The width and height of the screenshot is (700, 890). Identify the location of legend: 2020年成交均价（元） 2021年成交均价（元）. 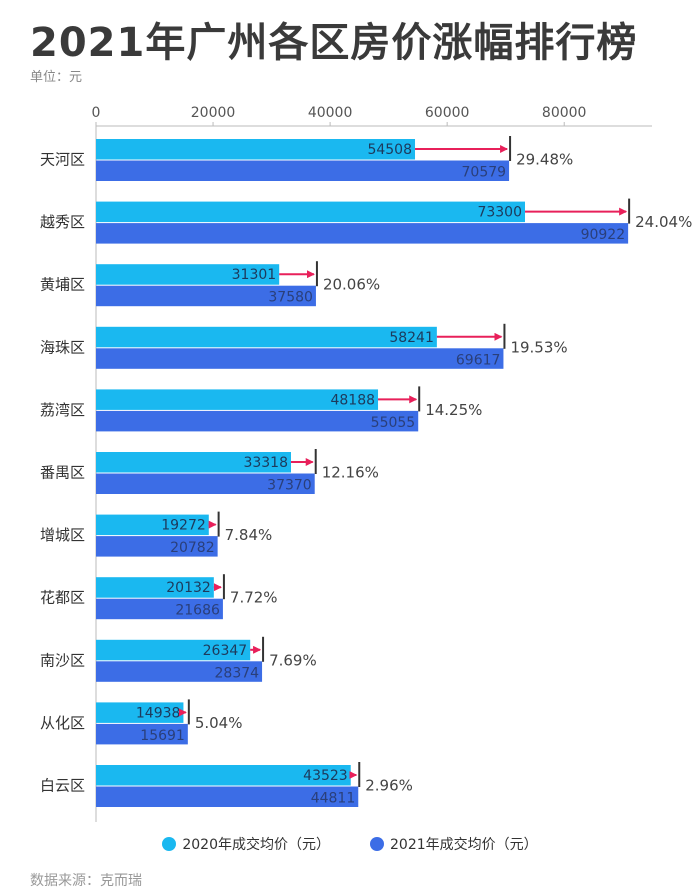
(350, 844).